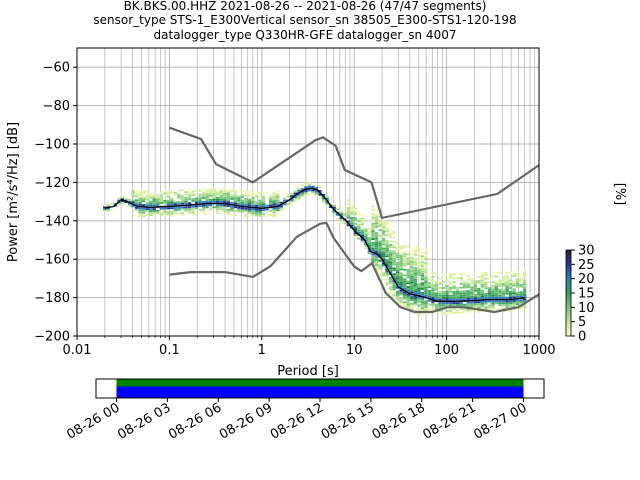 The height and width of the screenshot is (480, 640). Describe the element at coordinates (568, 293) in the screenshot. I see `colorbar-gradient` at that location.